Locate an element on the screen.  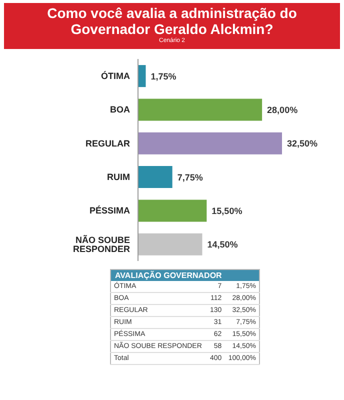
y-tick-label: REGULAR is located at coordinates (108, 143).